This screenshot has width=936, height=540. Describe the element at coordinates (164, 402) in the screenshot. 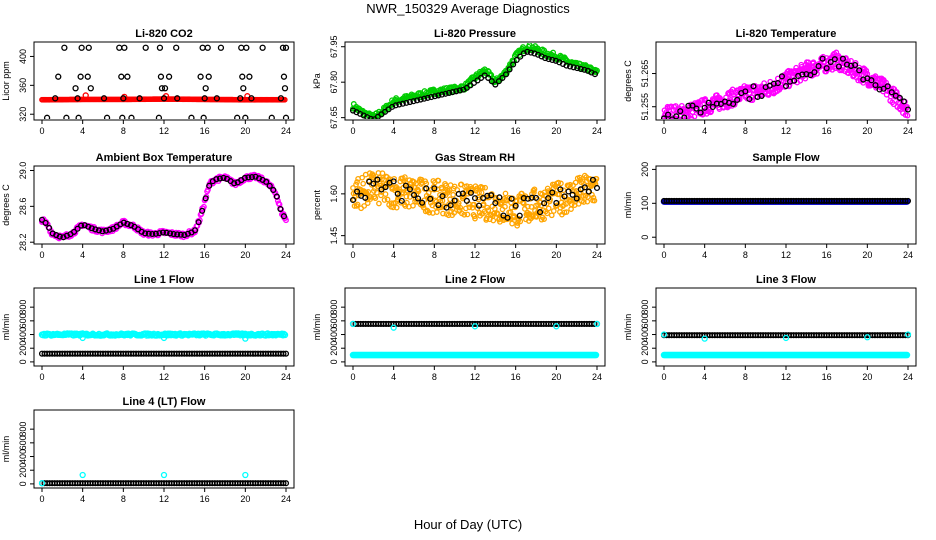

I see `panel-title-line4: Line 4 (LT) Flow` at that location.